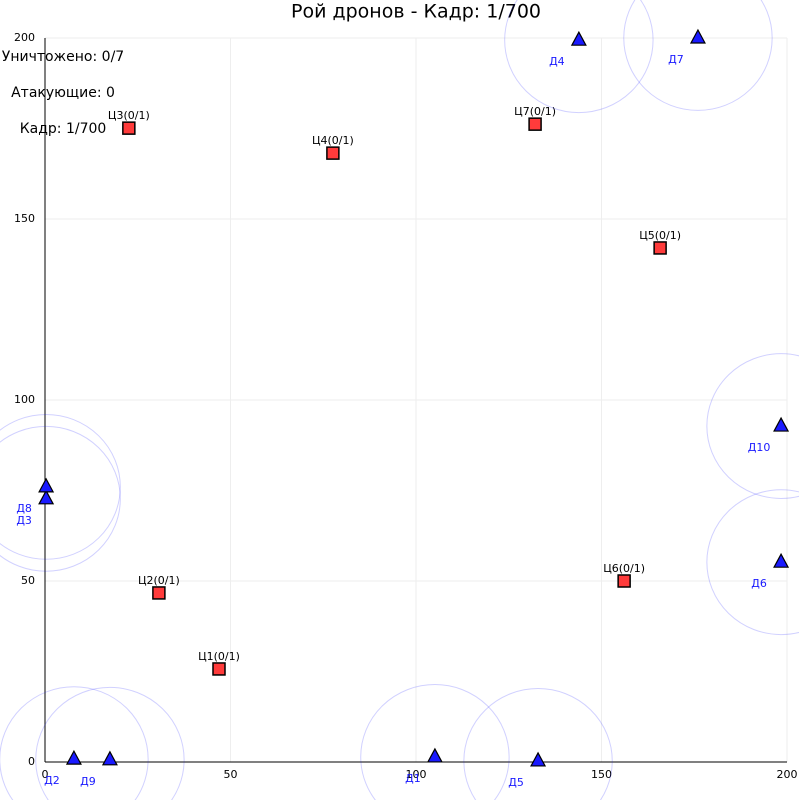 The image size is (799, 800). What do you see at coordinates (88, 781) in the screenshot?
I see `drone-label: Д9` at bounding box center [88, 781].